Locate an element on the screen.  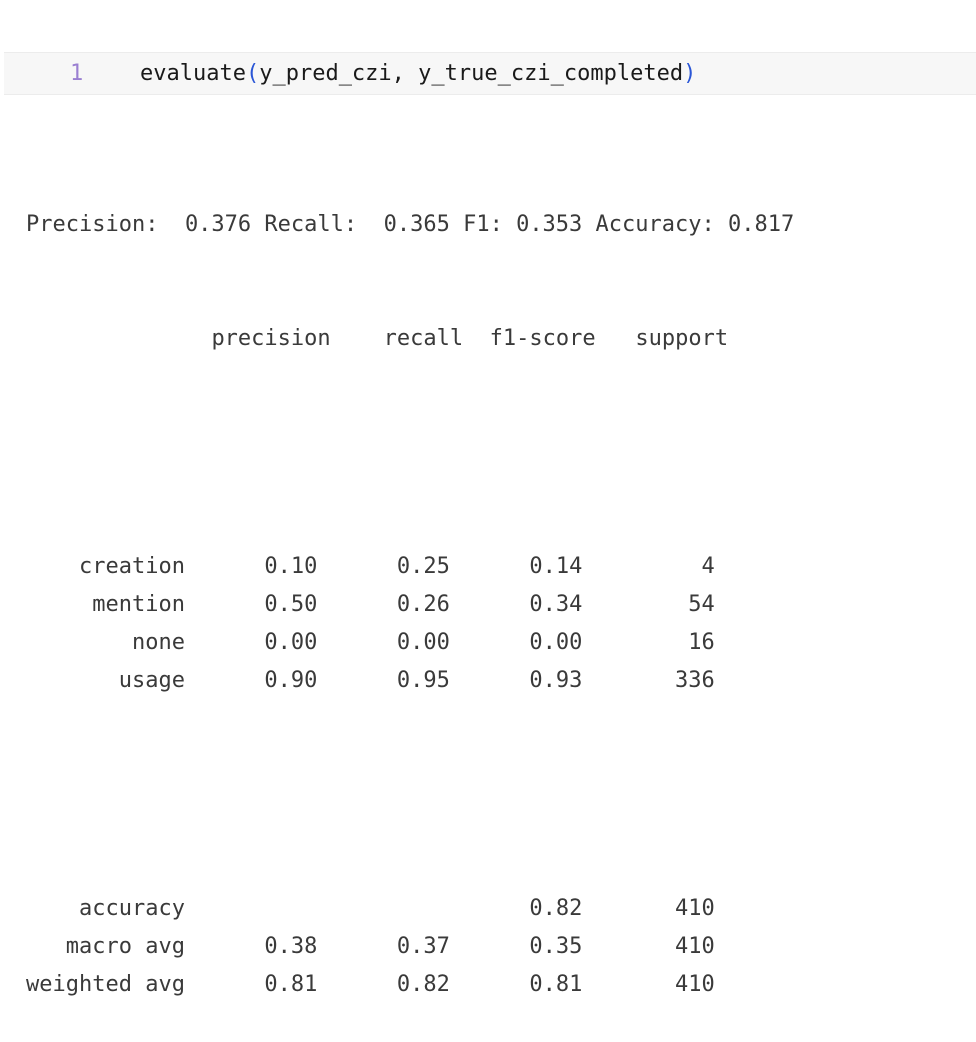
header-precision: precision is located at coordinates (271, 338).